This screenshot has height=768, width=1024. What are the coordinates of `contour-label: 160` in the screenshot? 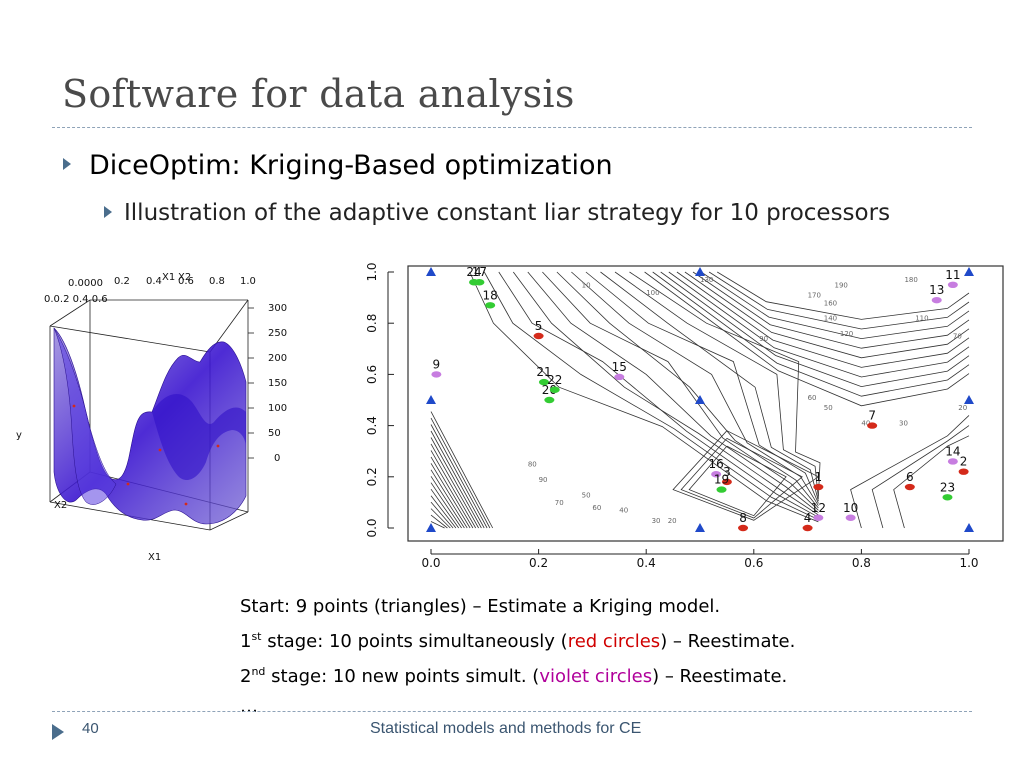 It's located at (830, 303).